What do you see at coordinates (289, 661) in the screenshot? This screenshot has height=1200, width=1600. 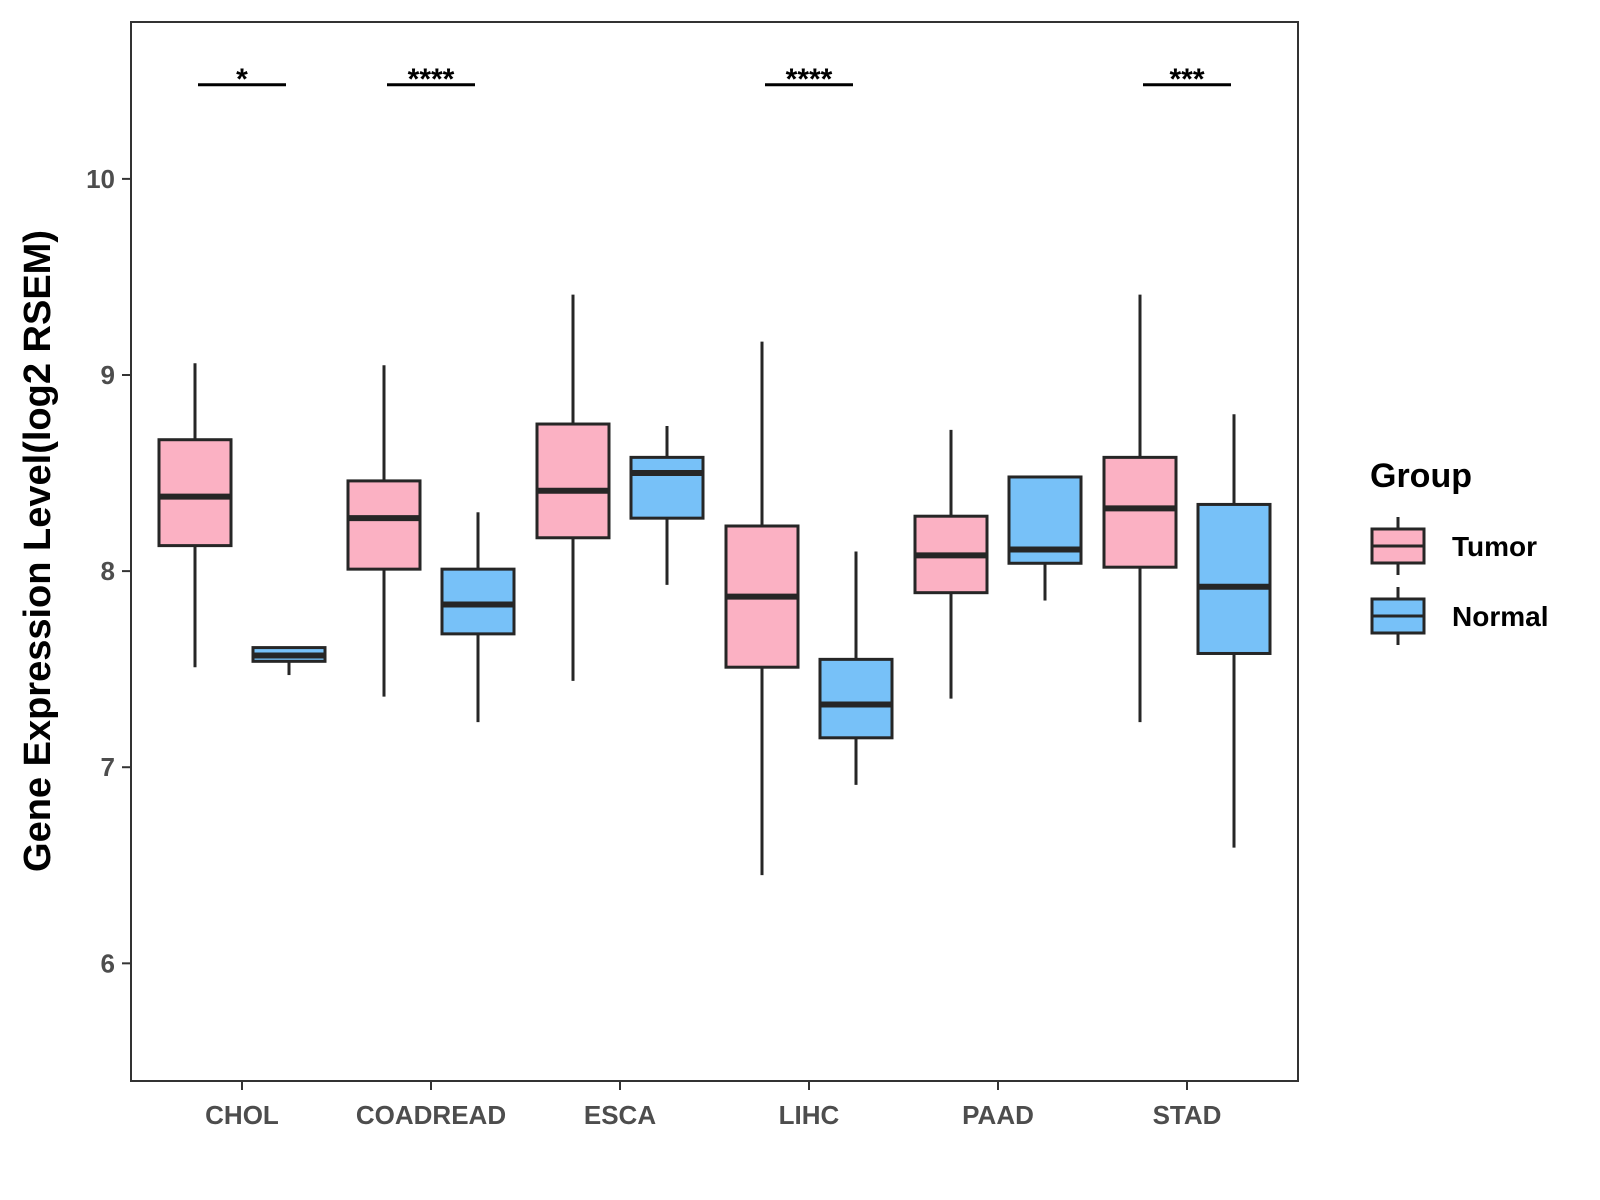 I see `box-normal-chol` at bounding box center [289, 661].